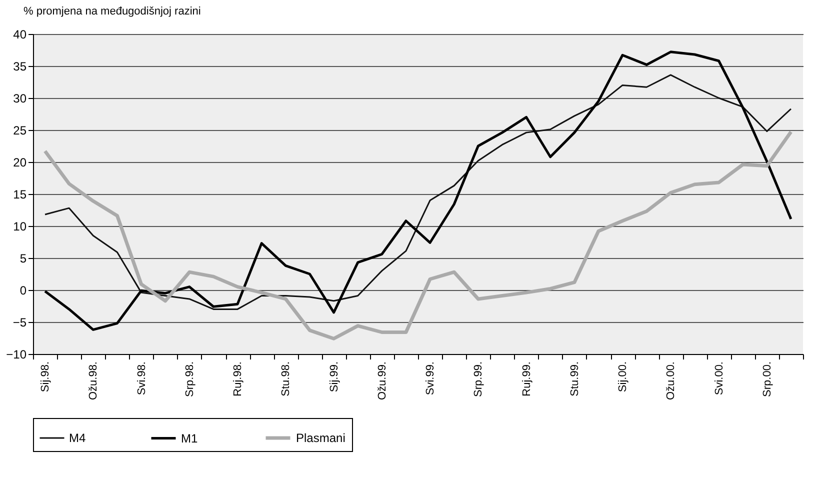 This screenshot has width=822, height=480. Describe the element at coordinates (23, 291) in the screenshot. I see `y-tick-label: 0` at that location.